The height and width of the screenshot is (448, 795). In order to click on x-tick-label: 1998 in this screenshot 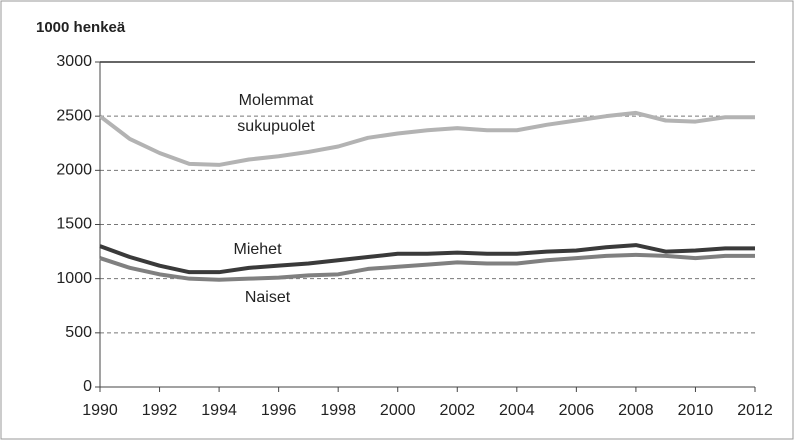, I will do `click(338, 410)`.